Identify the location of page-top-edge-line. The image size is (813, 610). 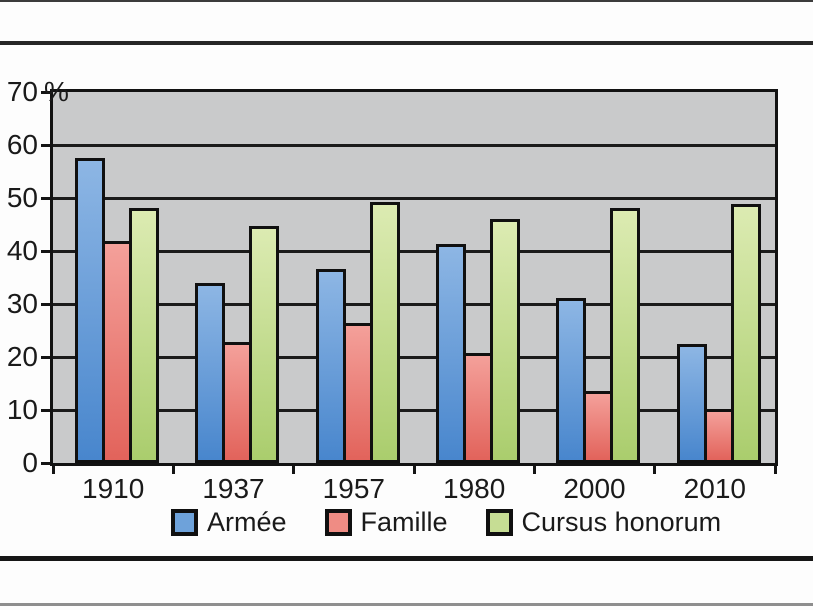
(406, 1).